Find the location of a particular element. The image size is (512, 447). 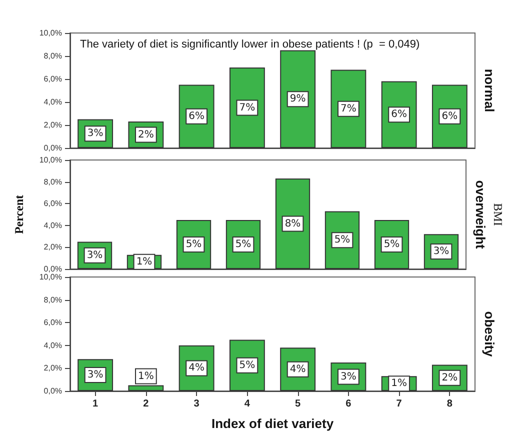

y2-axis-title: obesity is located at coordinates (489, 334).